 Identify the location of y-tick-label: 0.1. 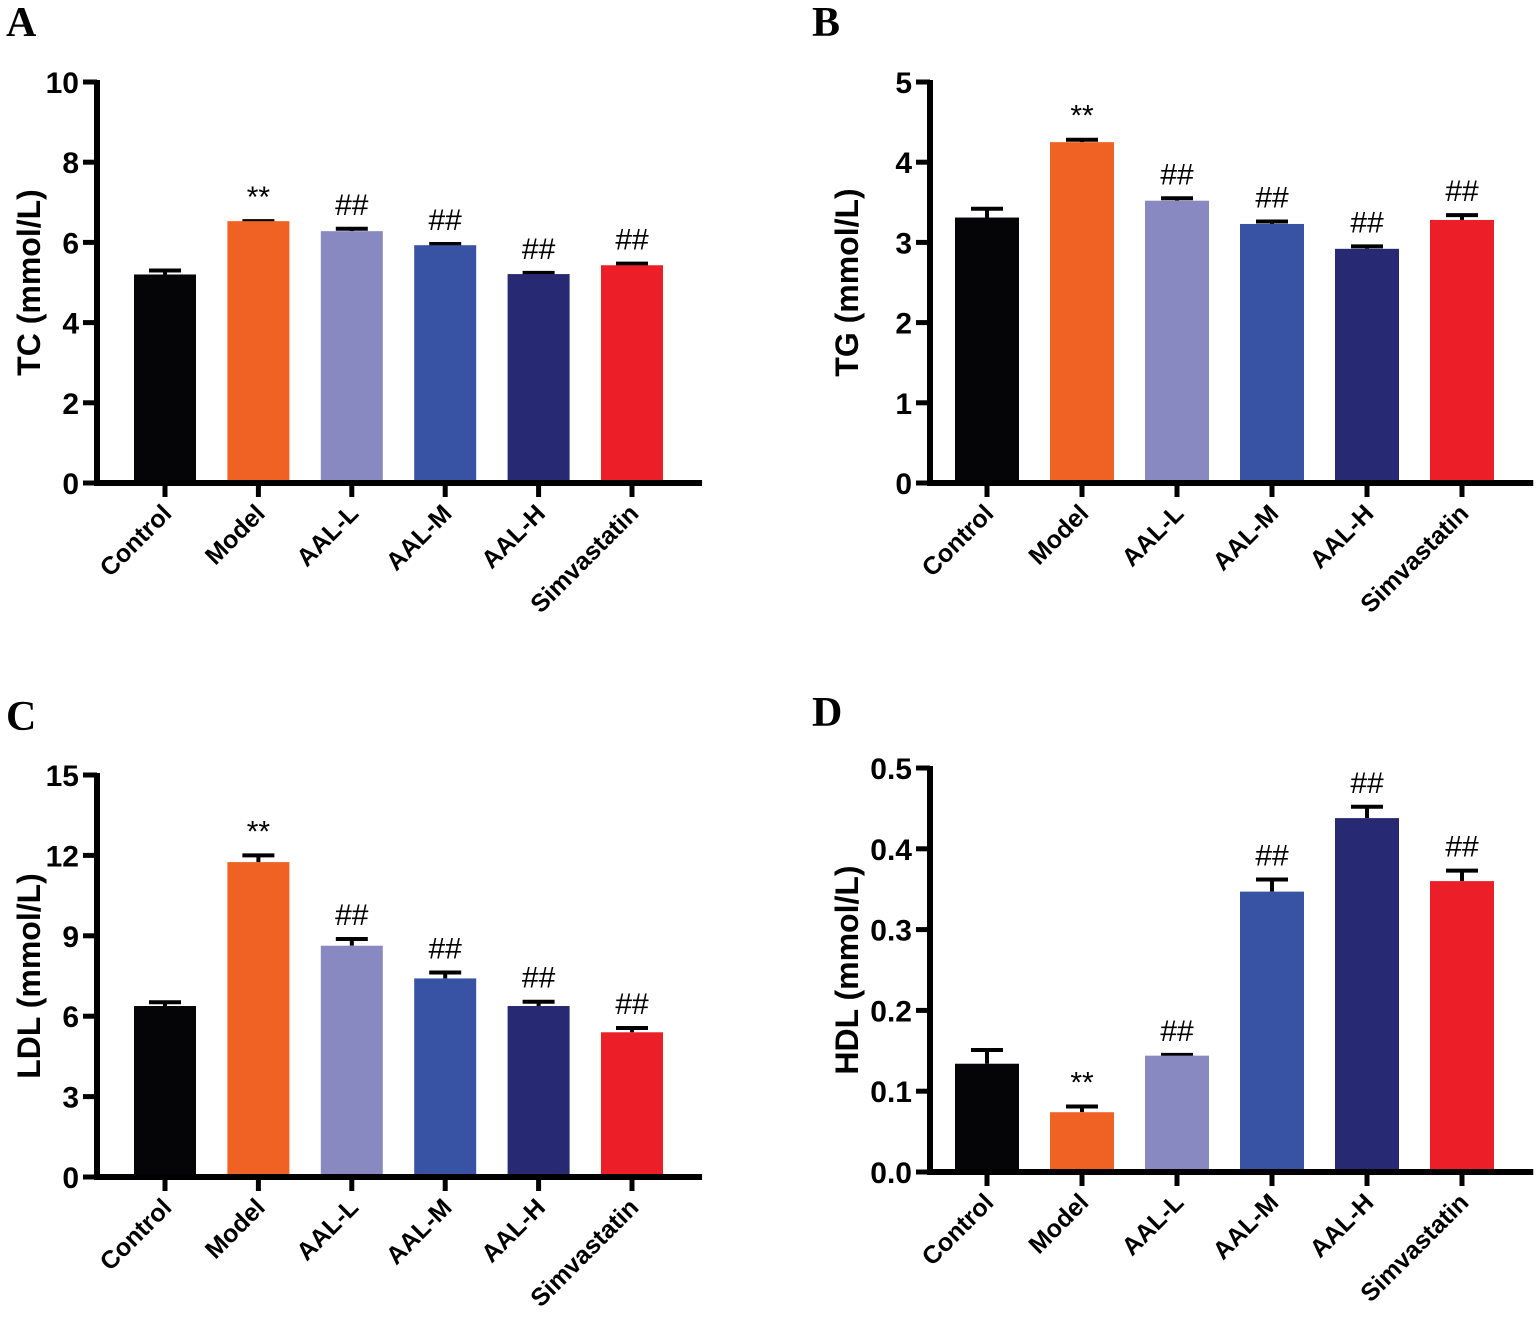
(891, 1092).